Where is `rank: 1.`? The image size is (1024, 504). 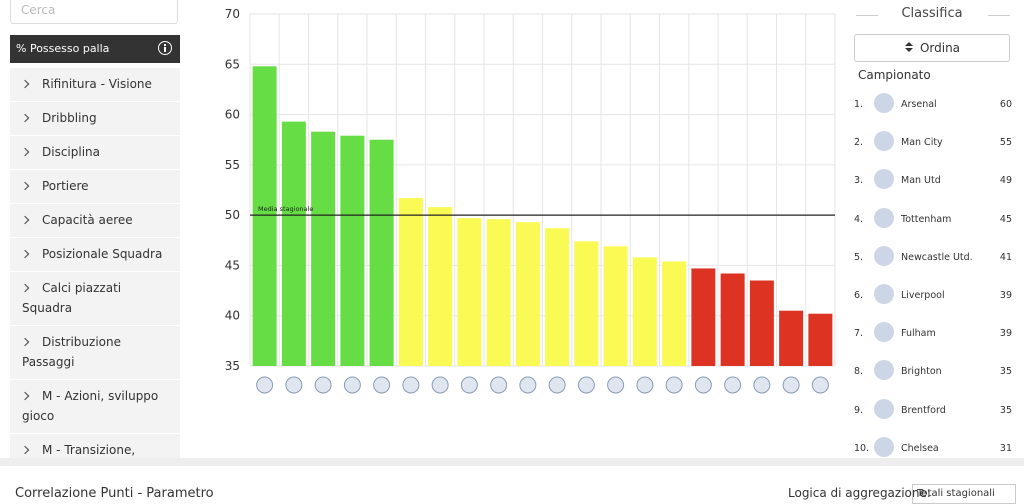
rank: 1. is located at coordinates (859, 104).